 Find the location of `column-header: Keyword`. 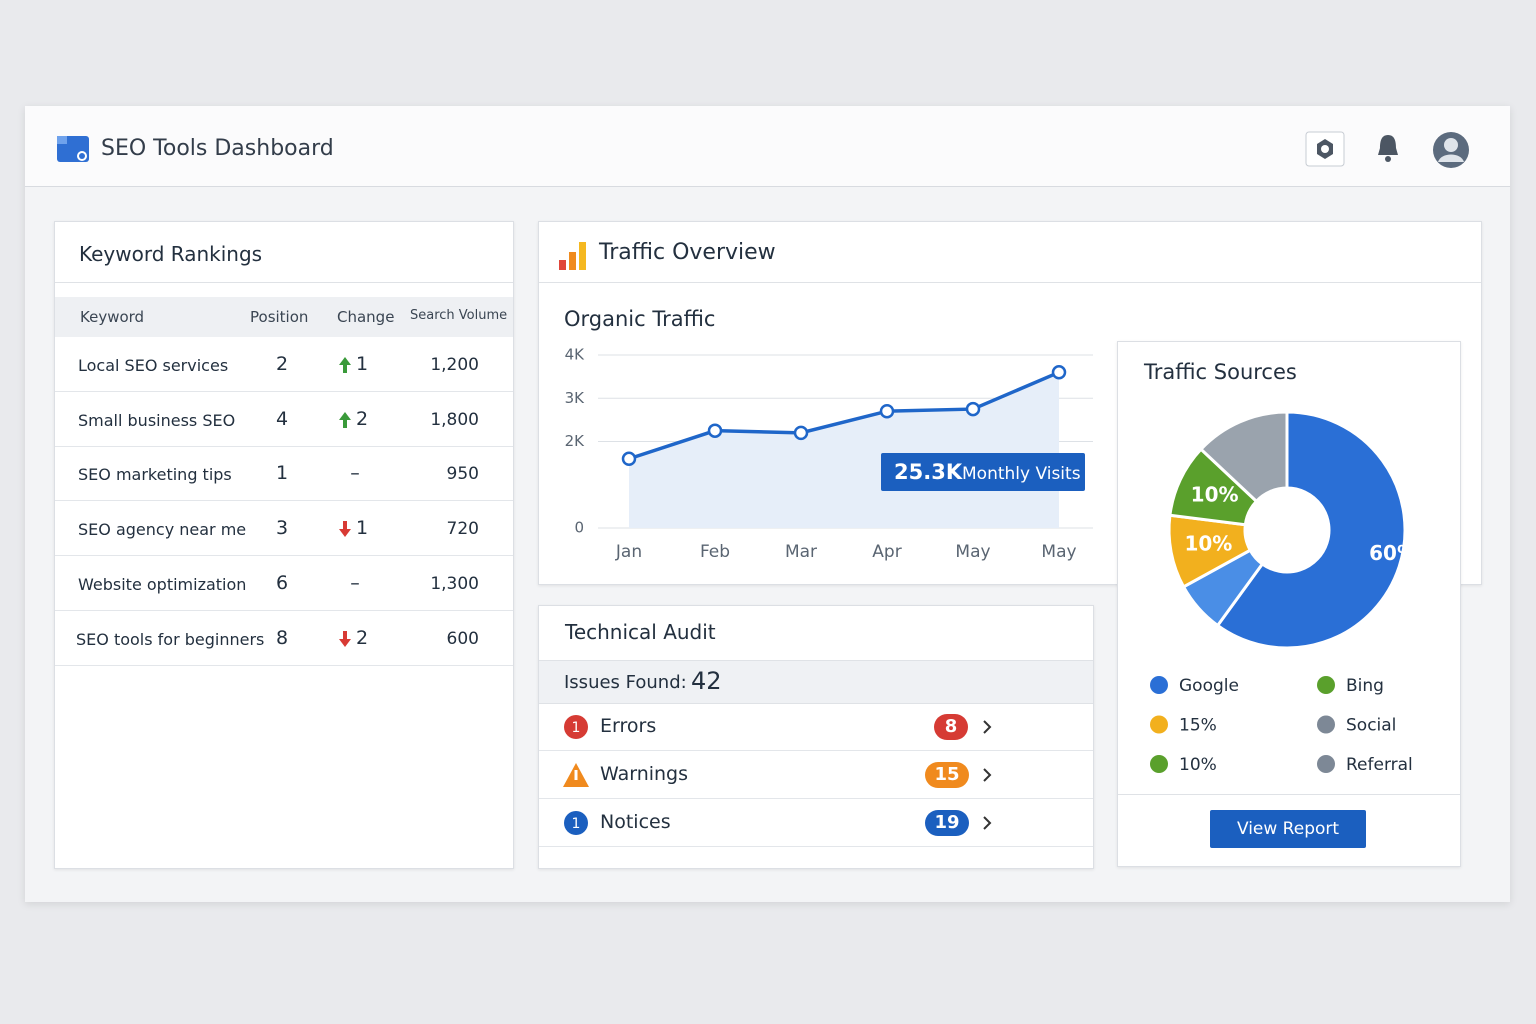

column-header: Keyword is located at coordinates (112, 317).